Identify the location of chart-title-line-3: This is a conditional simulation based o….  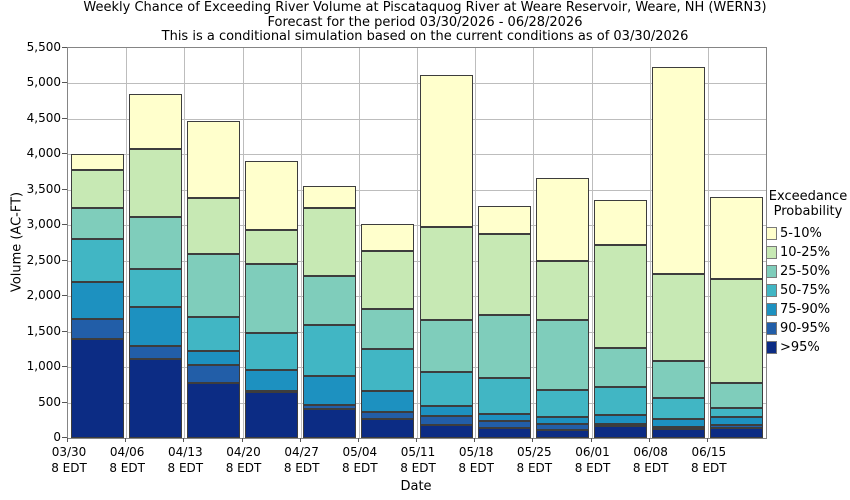
(425, 37).